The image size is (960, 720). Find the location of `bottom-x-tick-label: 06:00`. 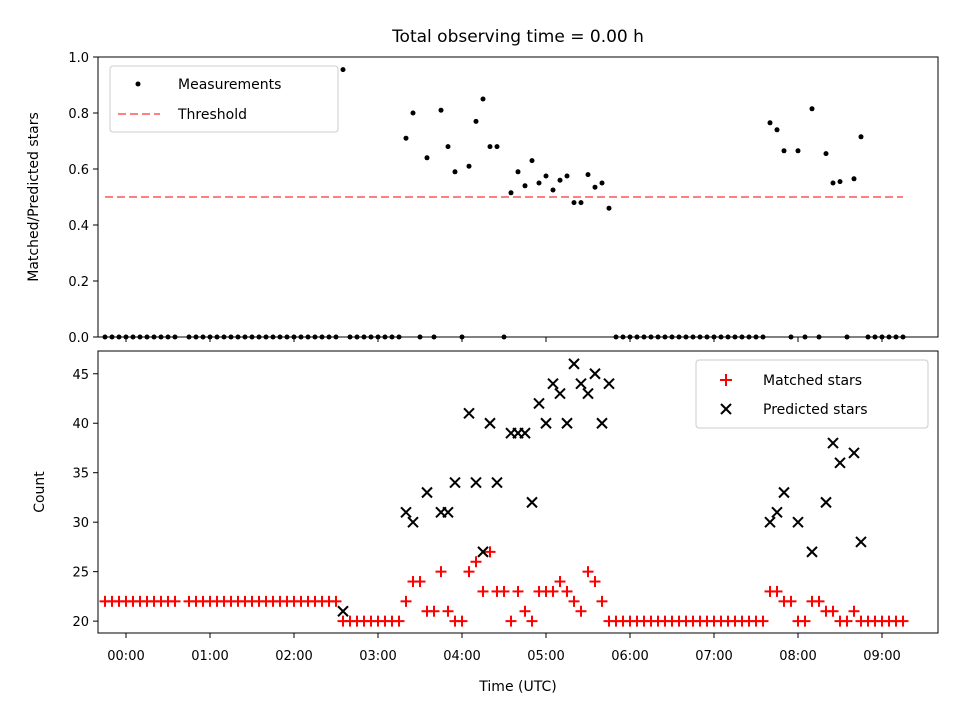

bottom-x-tick-label: 06:00 is located at coordinates (629, 656).